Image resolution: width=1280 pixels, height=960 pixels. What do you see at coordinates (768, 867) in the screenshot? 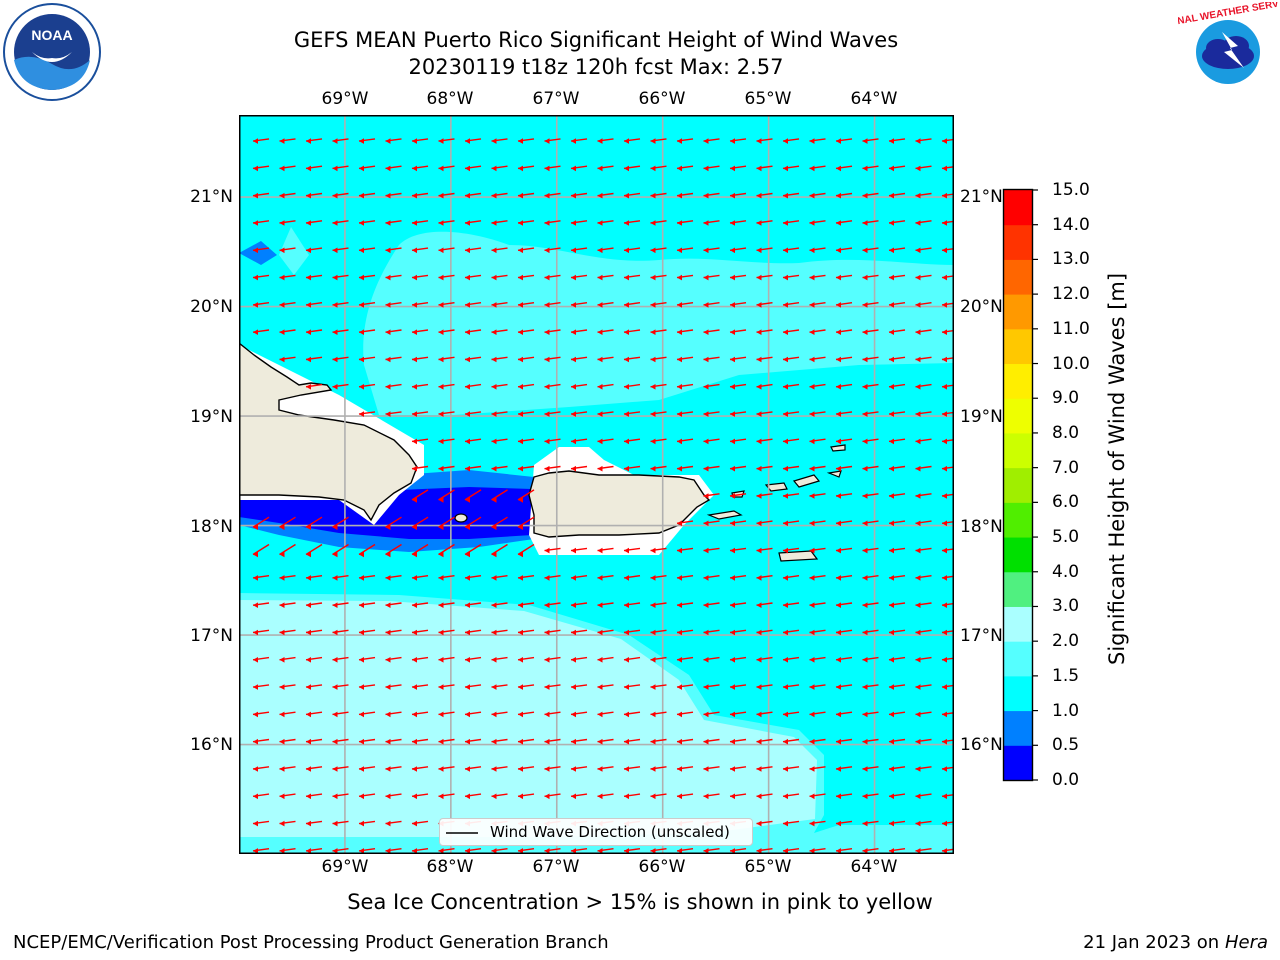
I see `lon-label-bottom: 65°W` at bounding box center [768, 867].